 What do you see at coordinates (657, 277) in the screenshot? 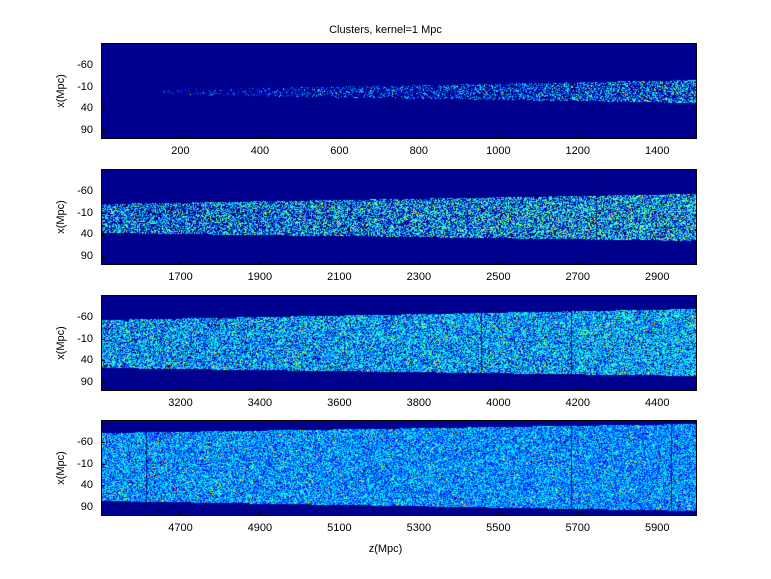
I see `x-tick-label: 2900` at bounding box center [657, 277].